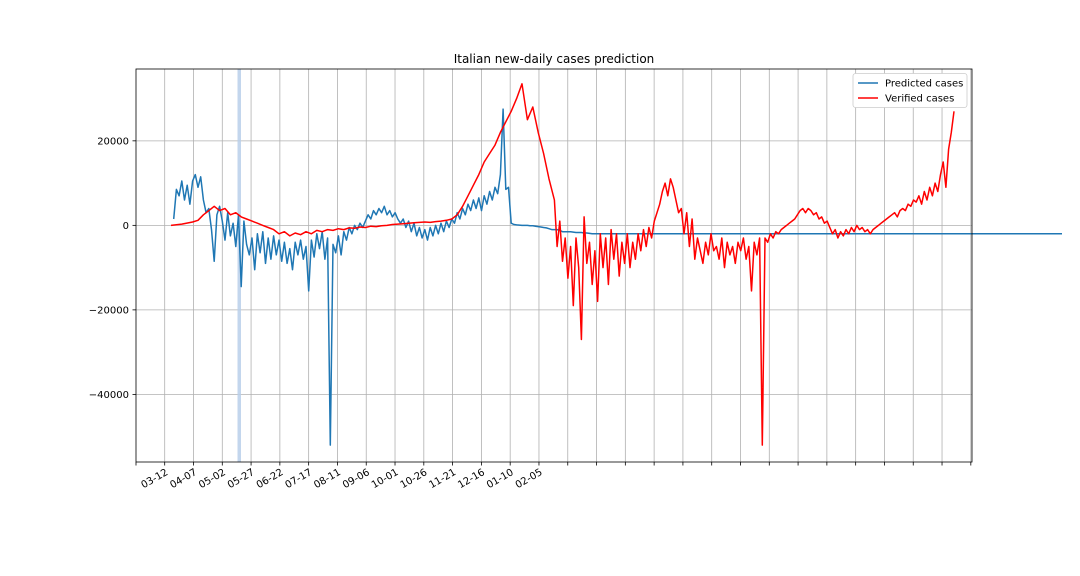 This screenshot has width=1080, height=576. I want to click on legend-frame, so click(910, 90).